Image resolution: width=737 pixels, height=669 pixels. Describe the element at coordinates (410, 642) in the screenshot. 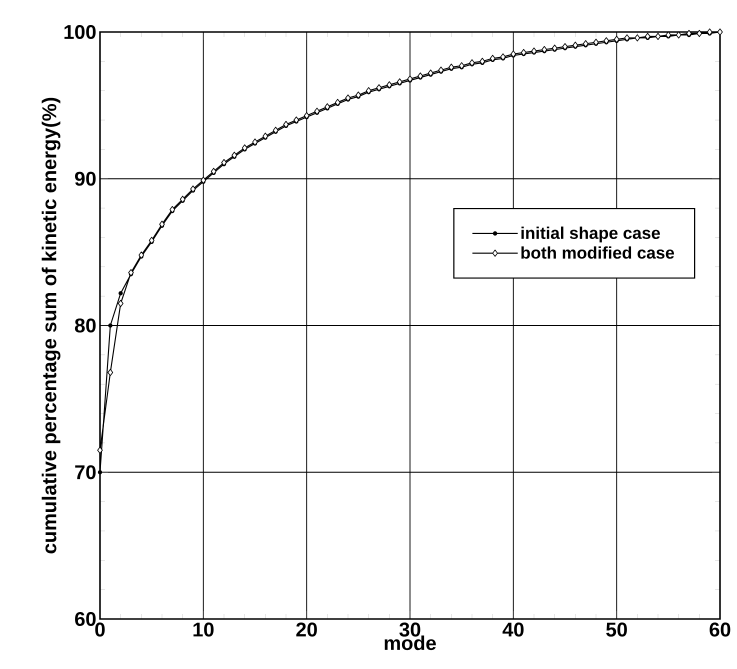

I see `x-axis-title: mode` at that location.